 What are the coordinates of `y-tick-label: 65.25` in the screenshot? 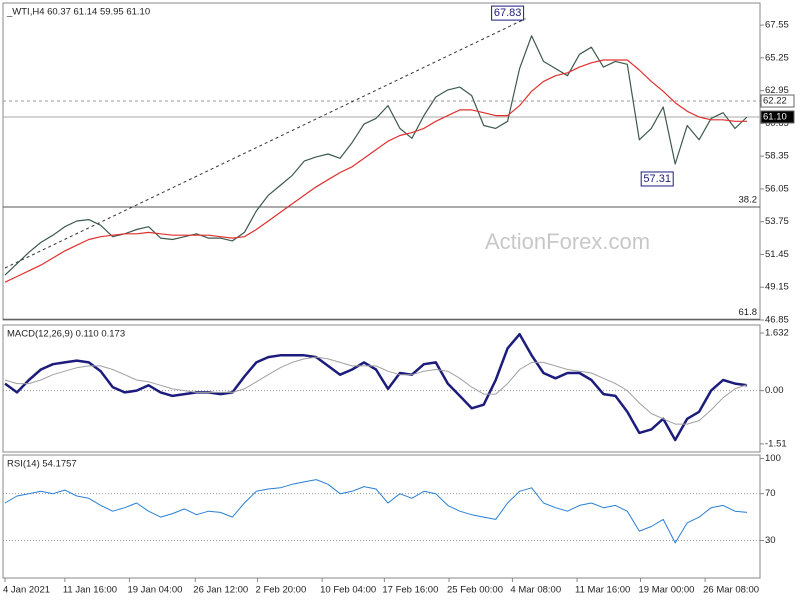 It's located at (777, 57).